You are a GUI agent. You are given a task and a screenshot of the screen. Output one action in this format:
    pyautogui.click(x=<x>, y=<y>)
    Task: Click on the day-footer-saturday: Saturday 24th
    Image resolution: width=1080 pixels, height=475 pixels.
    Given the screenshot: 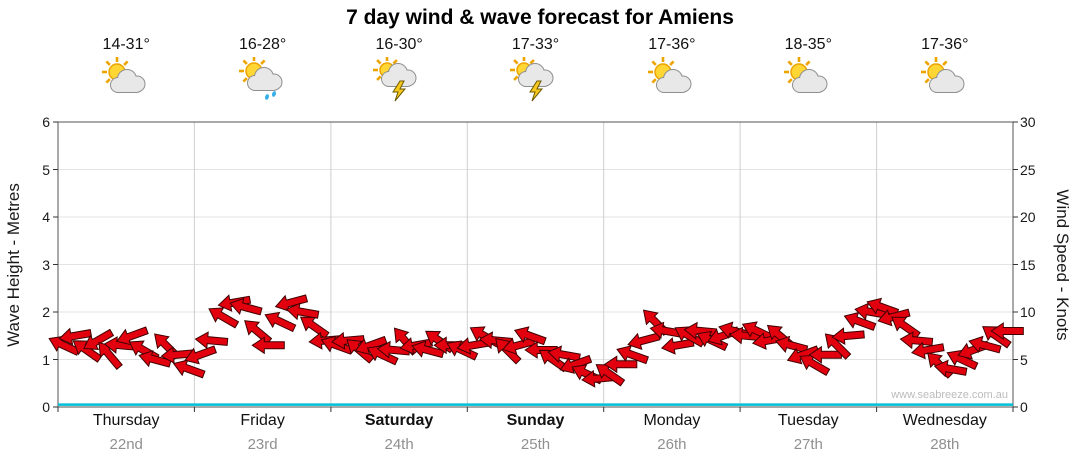 What is the action you would take?
    pyautogui.click(x=399, y=432)
    